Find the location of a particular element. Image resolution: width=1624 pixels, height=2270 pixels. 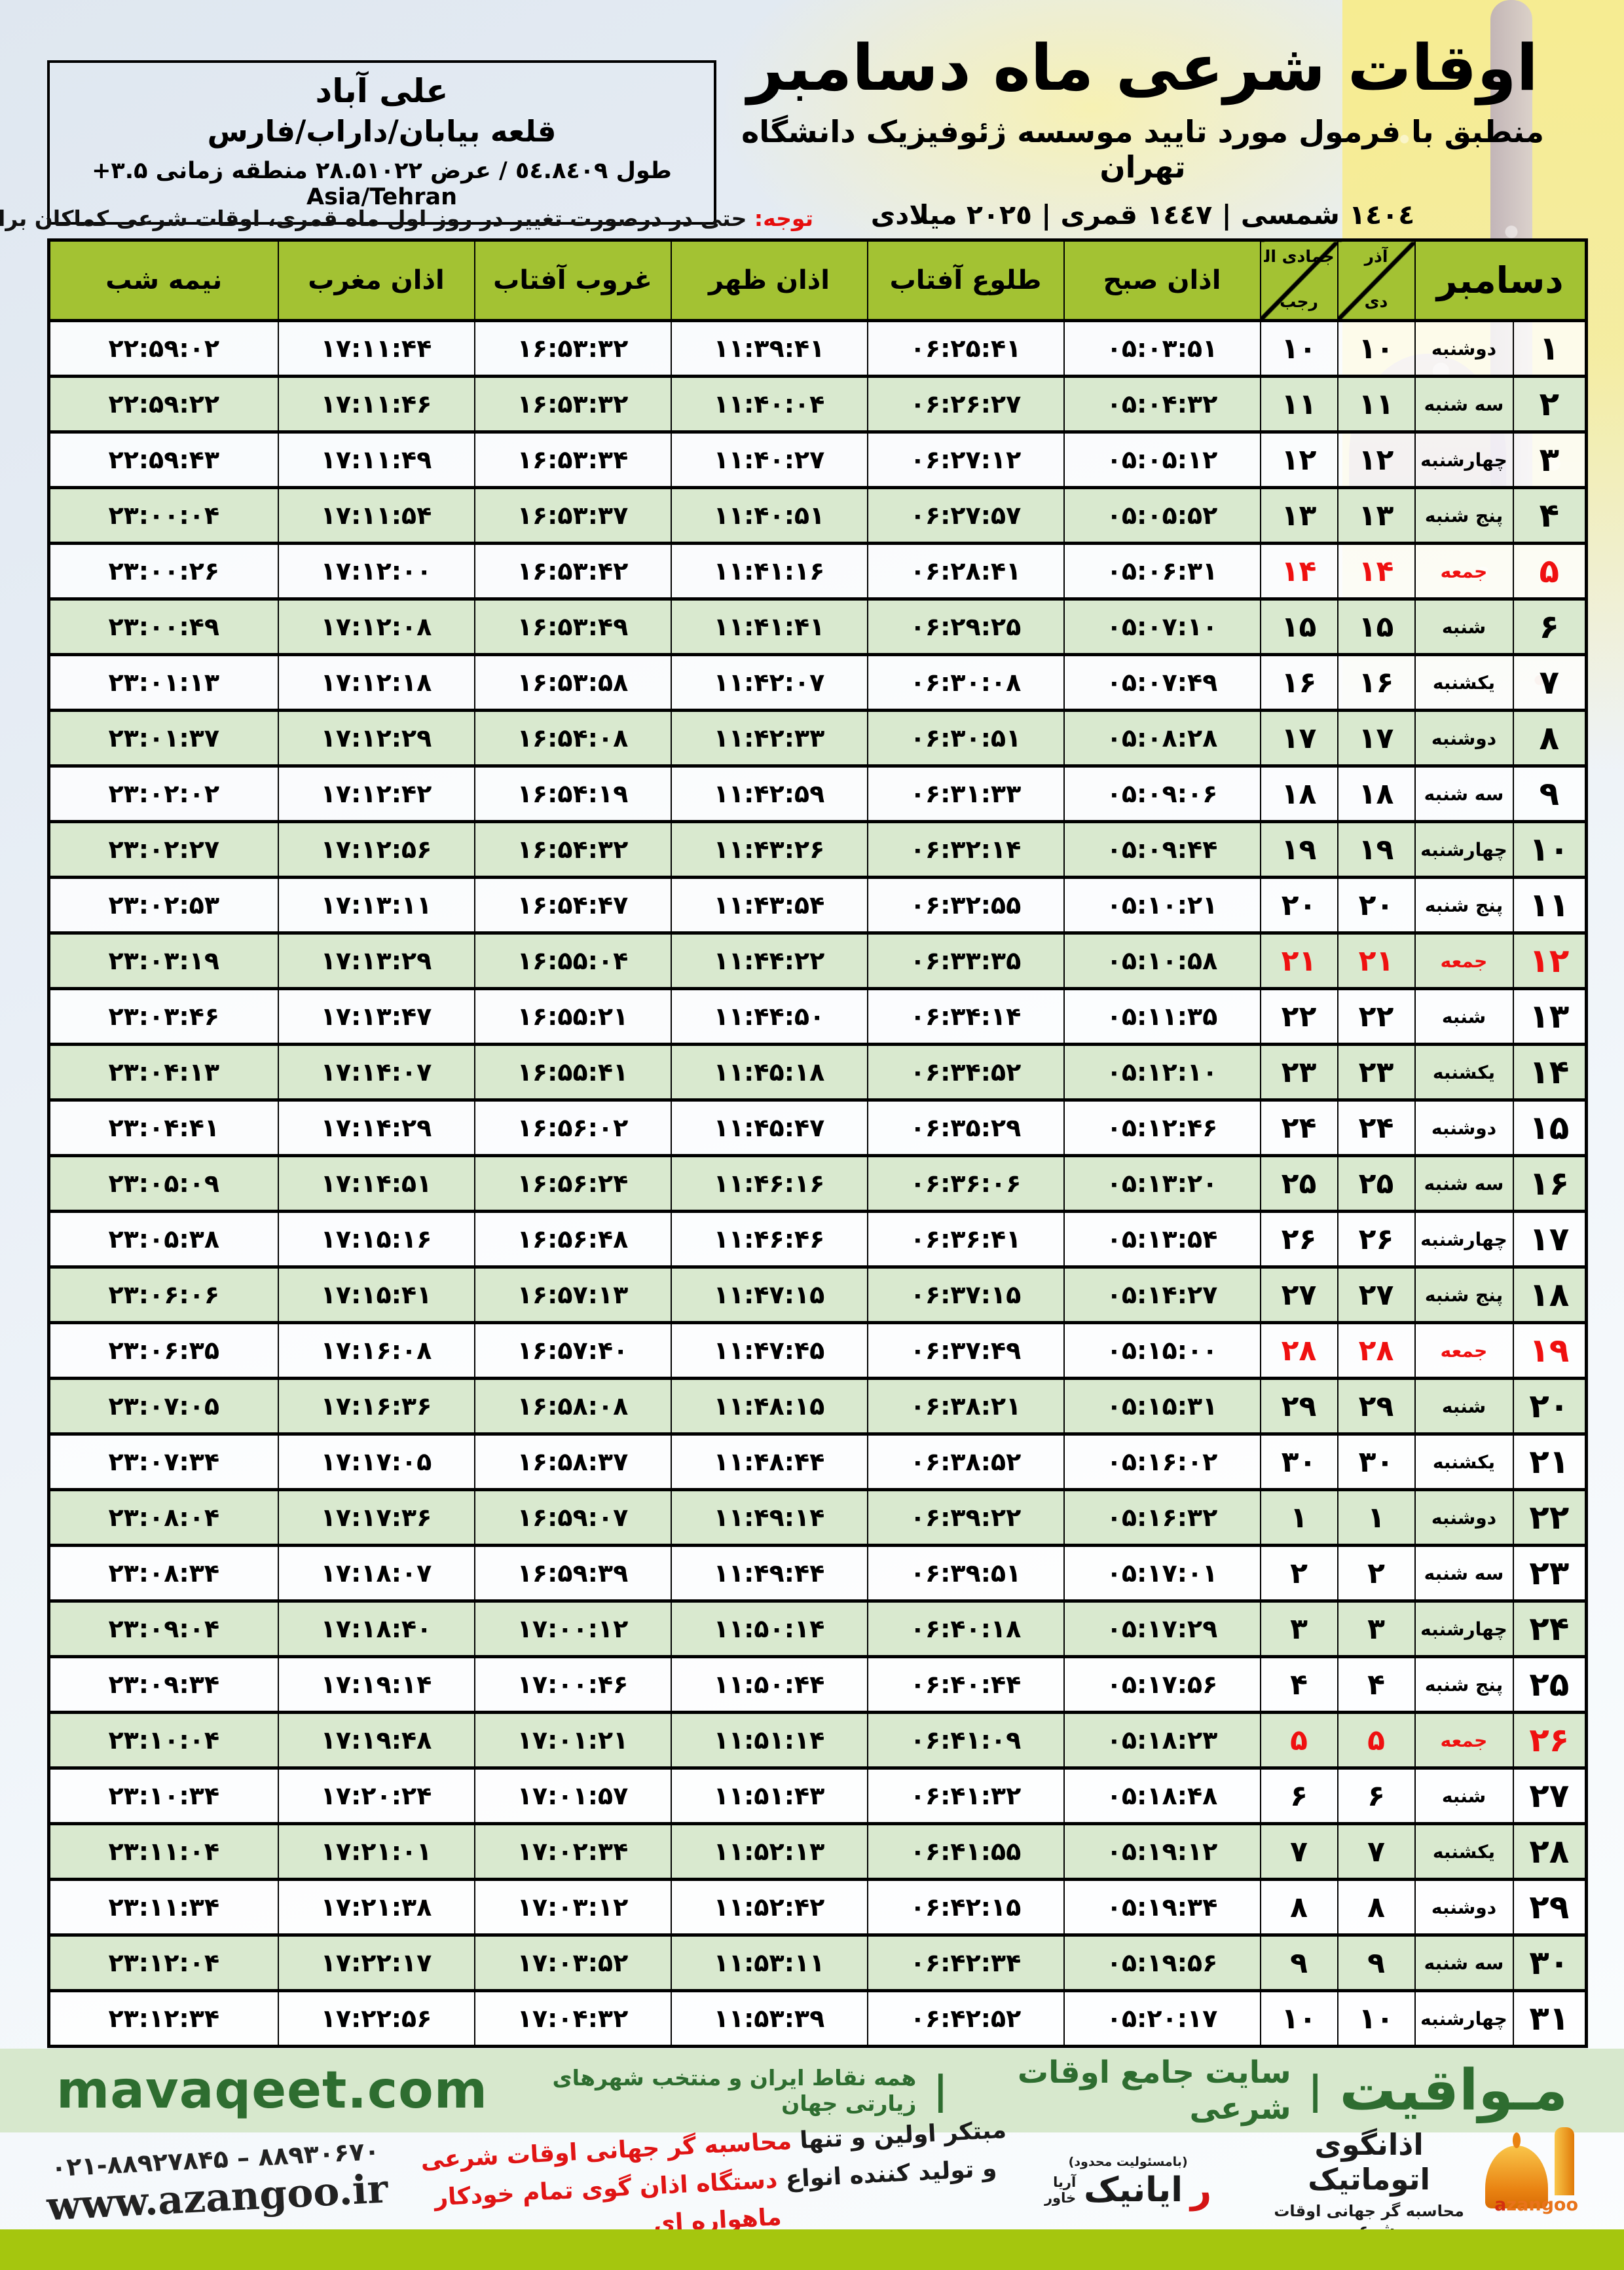

cell-midnight-time: ۲۳:۰۲:۲۷ is located at coordinates (163, 849).